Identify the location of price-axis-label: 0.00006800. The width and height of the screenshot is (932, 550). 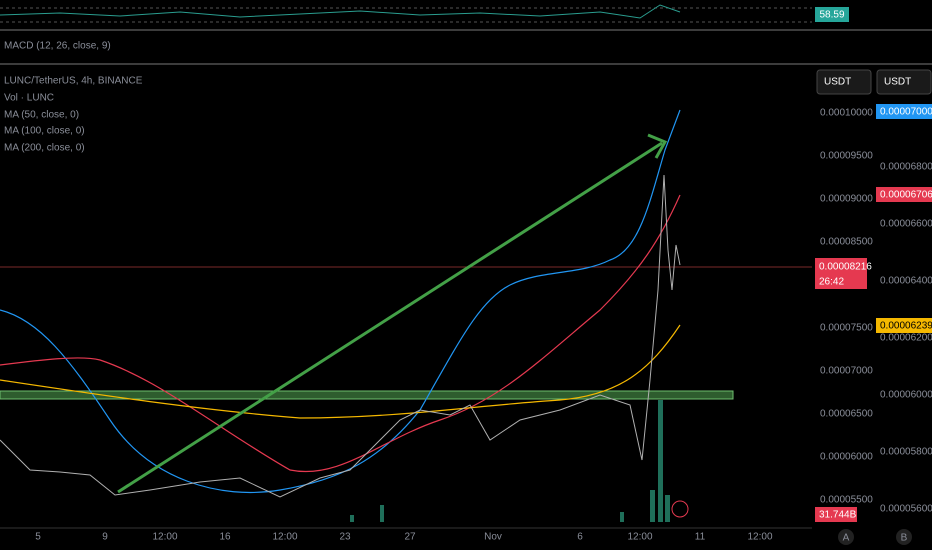
(906, 167).